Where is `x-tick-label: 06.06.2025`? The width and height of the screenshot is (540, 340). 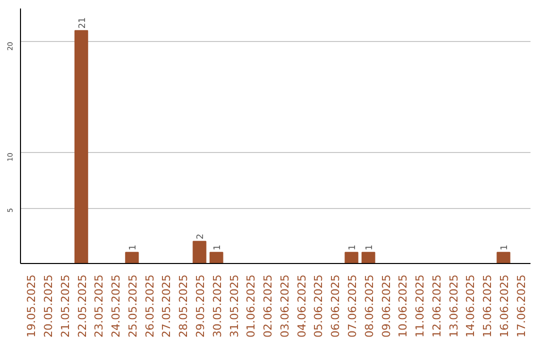
x-tick-label: 06.06.2025 is located at coordinates (335, 306).